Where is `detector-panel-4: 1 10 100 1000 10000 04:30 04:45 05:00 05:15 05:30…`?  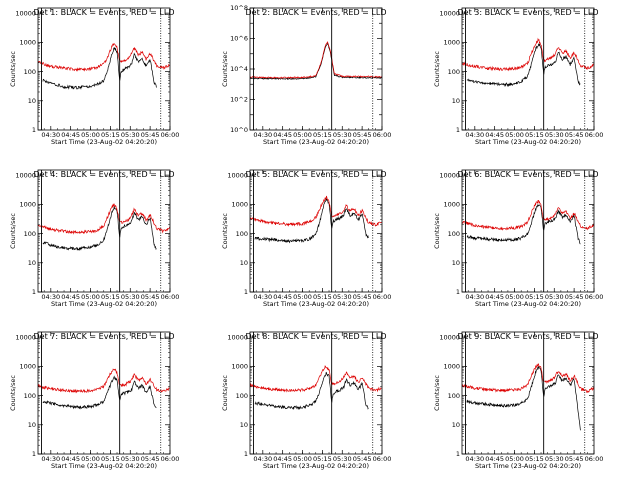 detector-panel-4: 1 10 100 1000 10000 04:30 04:45 05:00 05:15 05:30… is located at coordinates (94, 238).